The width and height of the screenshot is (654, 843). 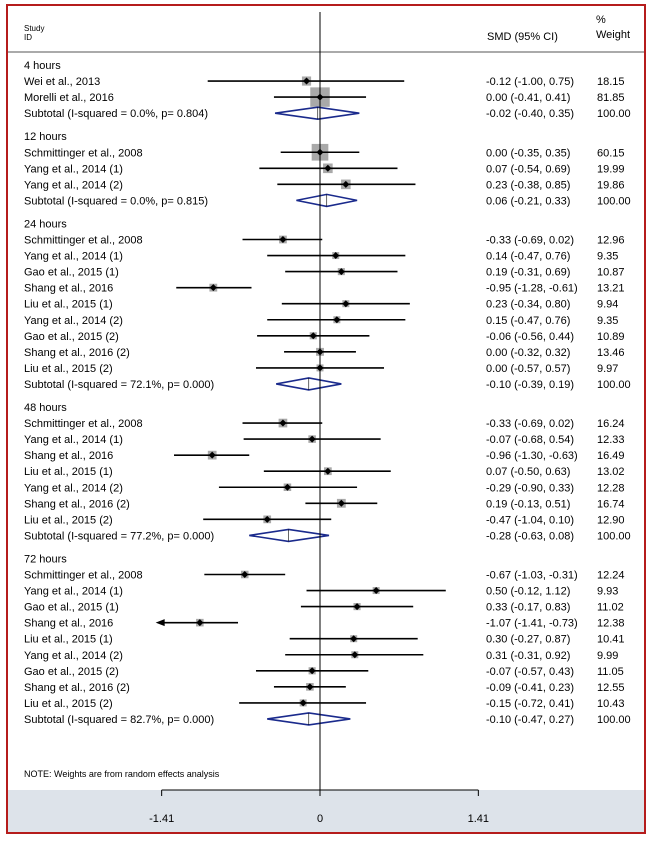 What do you see at coordinates (317, 113) in the screenshot?
I see `group-0-subtotal-diamond` at bounding box center [317, 113].